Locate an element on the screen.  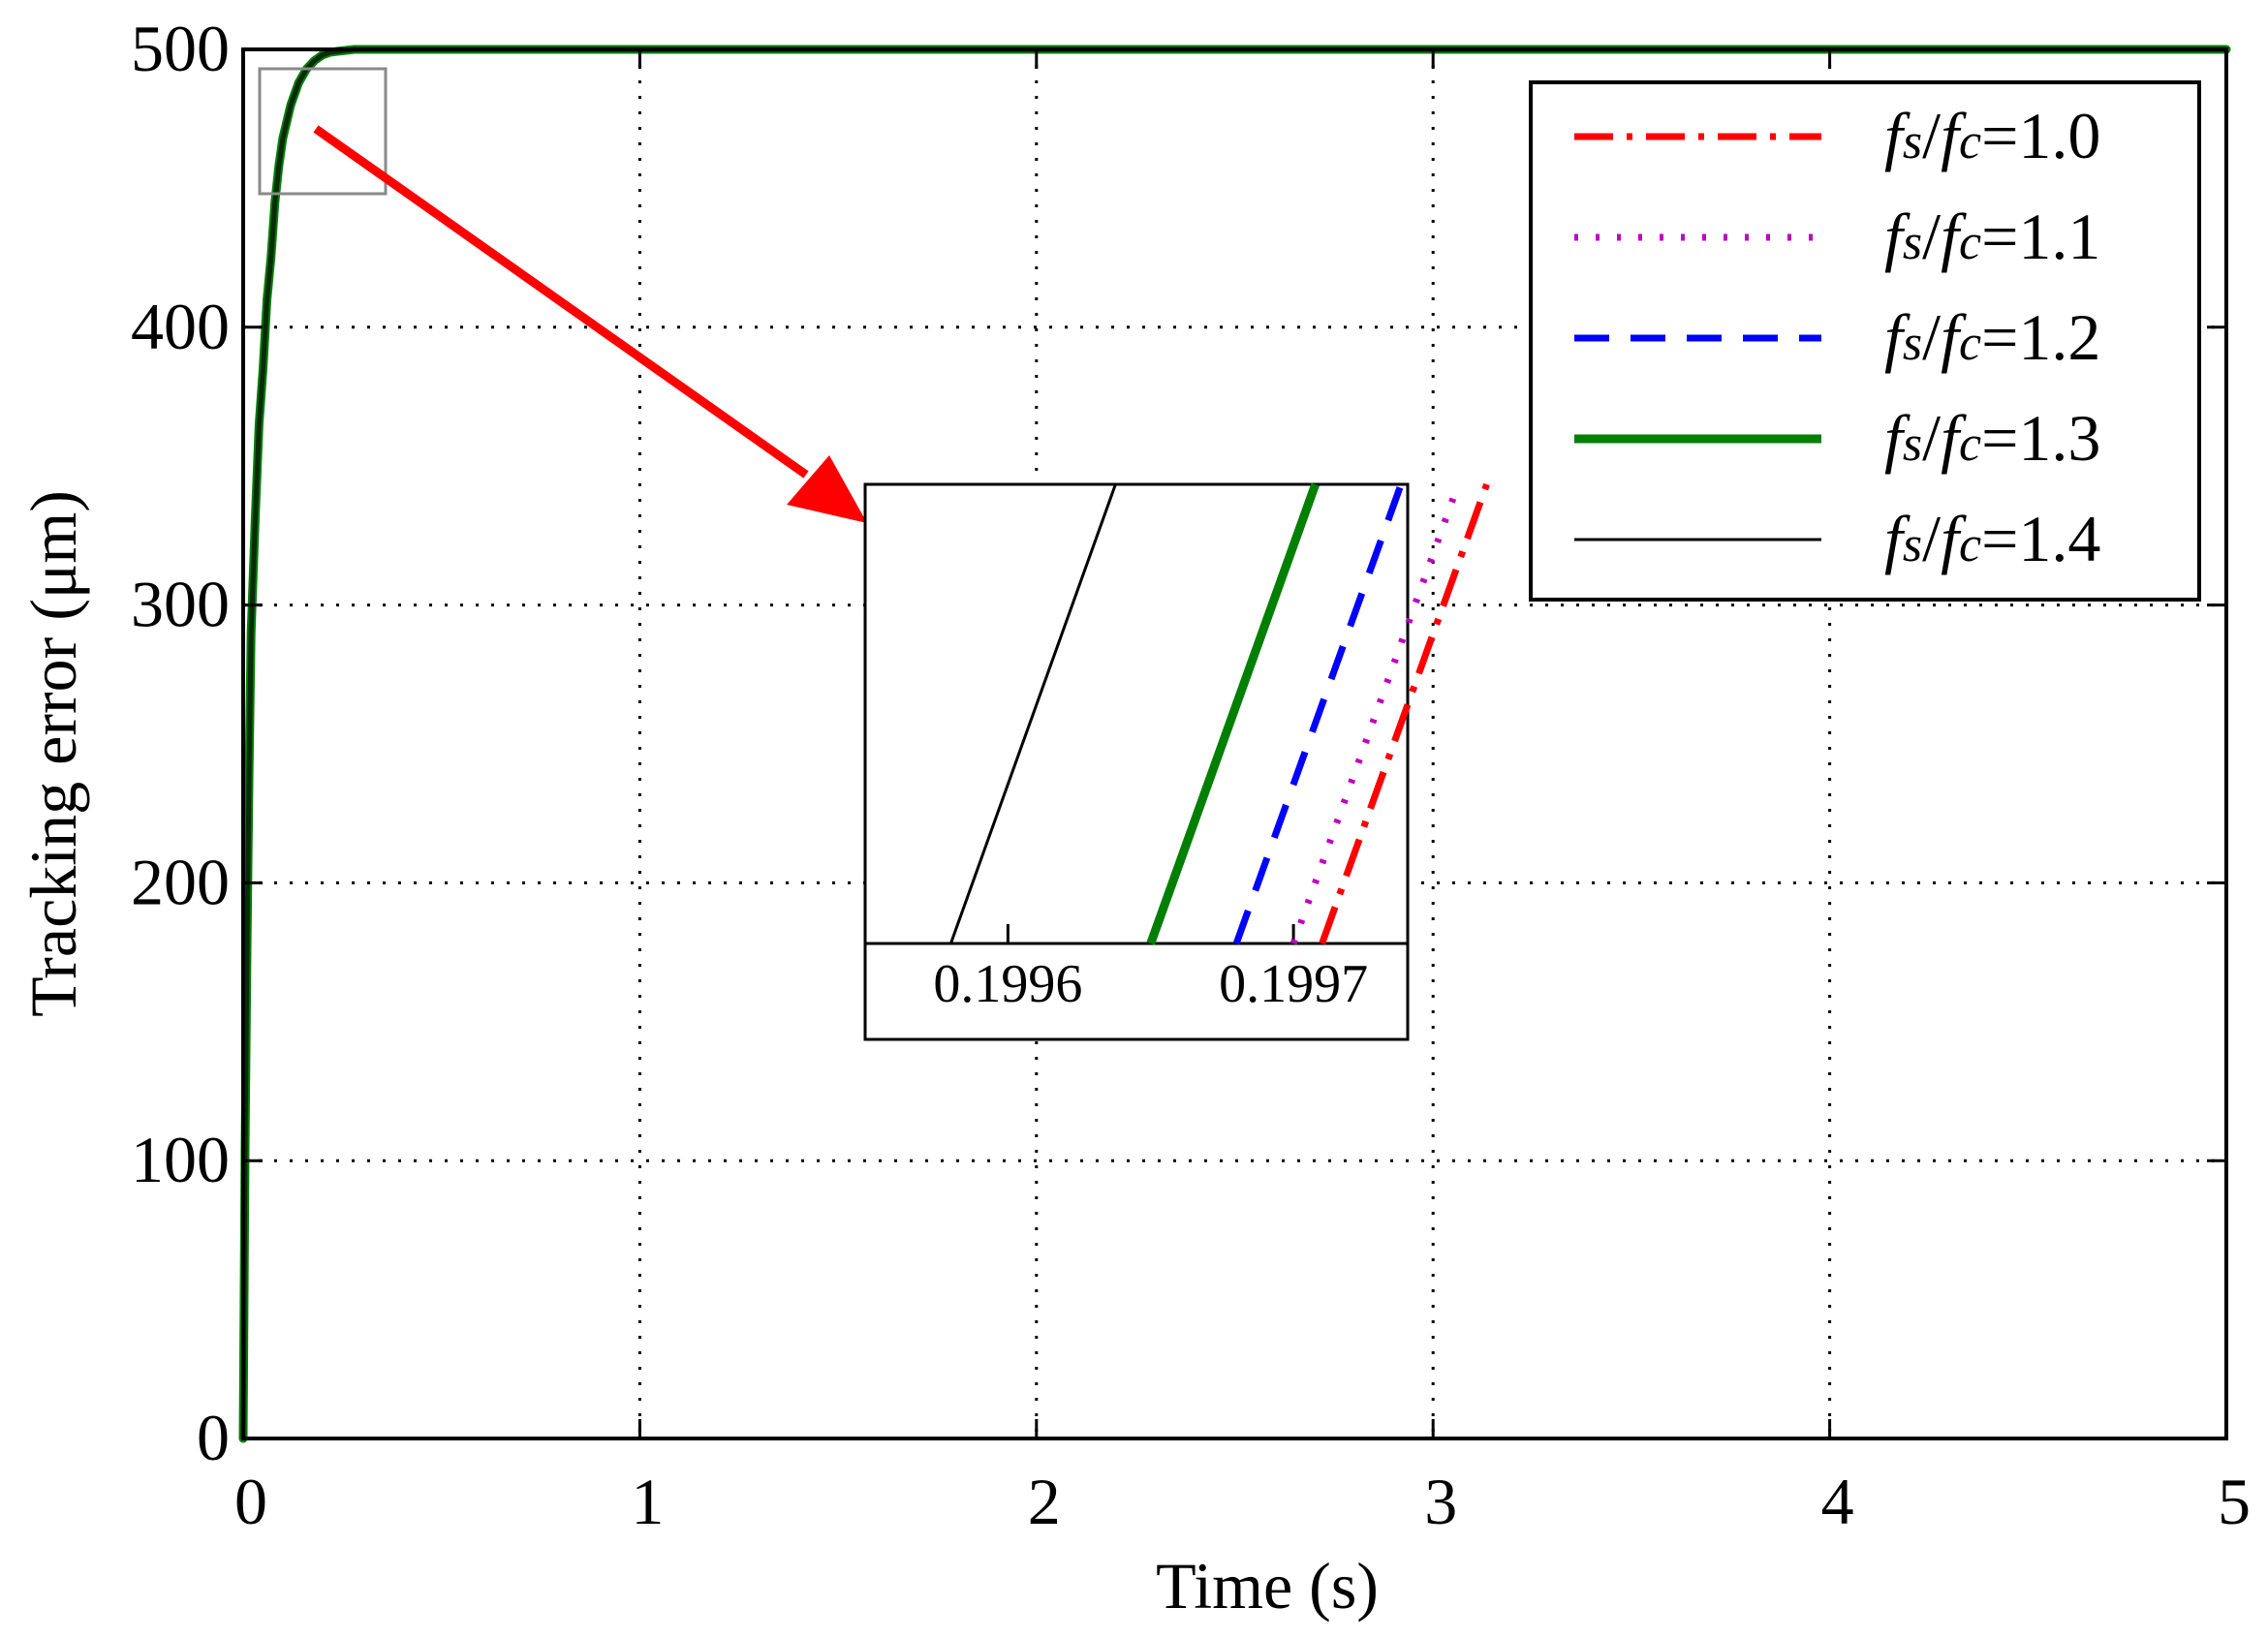
legend-label: fs/fc=1.4 is located at coordinates (1992, 539).